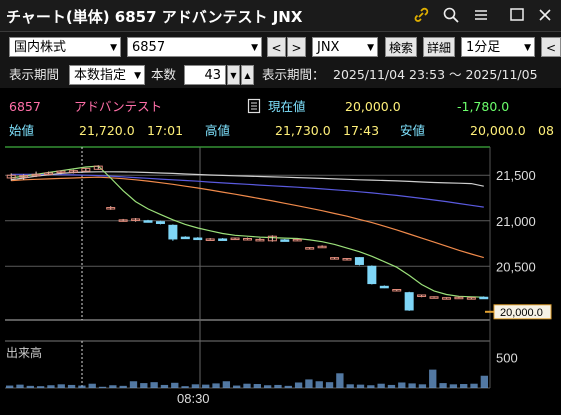  I want to click on code-select: 6857 ▼, so click(194, 47).